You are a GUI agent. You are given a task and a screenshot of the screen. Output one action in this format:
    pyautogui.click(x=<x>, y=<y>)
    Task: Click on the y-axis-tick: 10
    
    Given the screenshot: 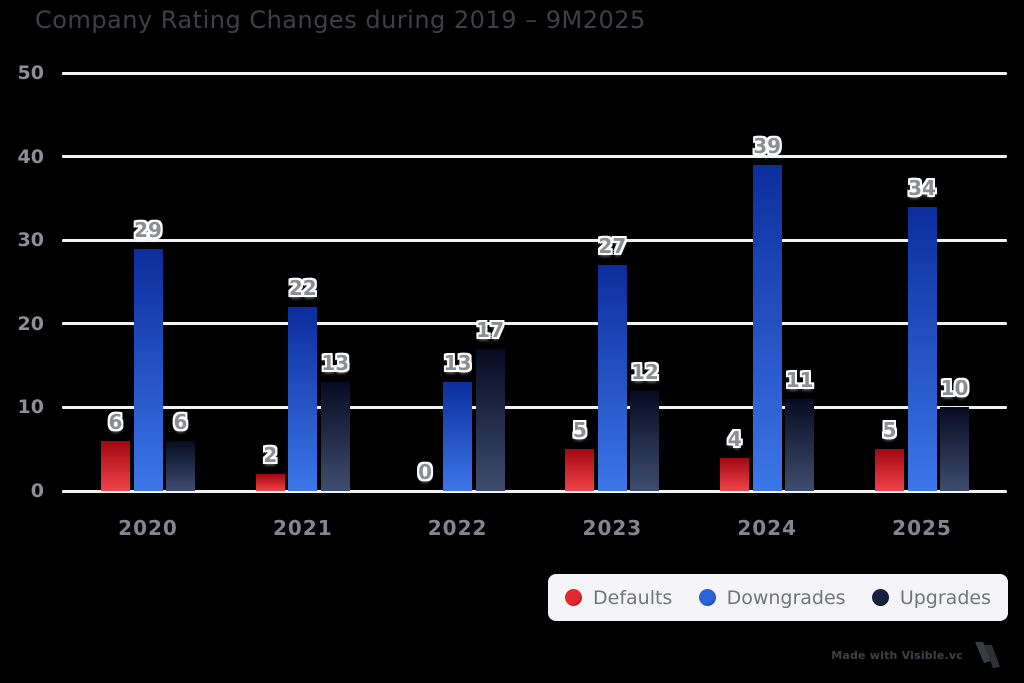 What is the action you would take?
    pyautogui.click(x=30, y=407)
    